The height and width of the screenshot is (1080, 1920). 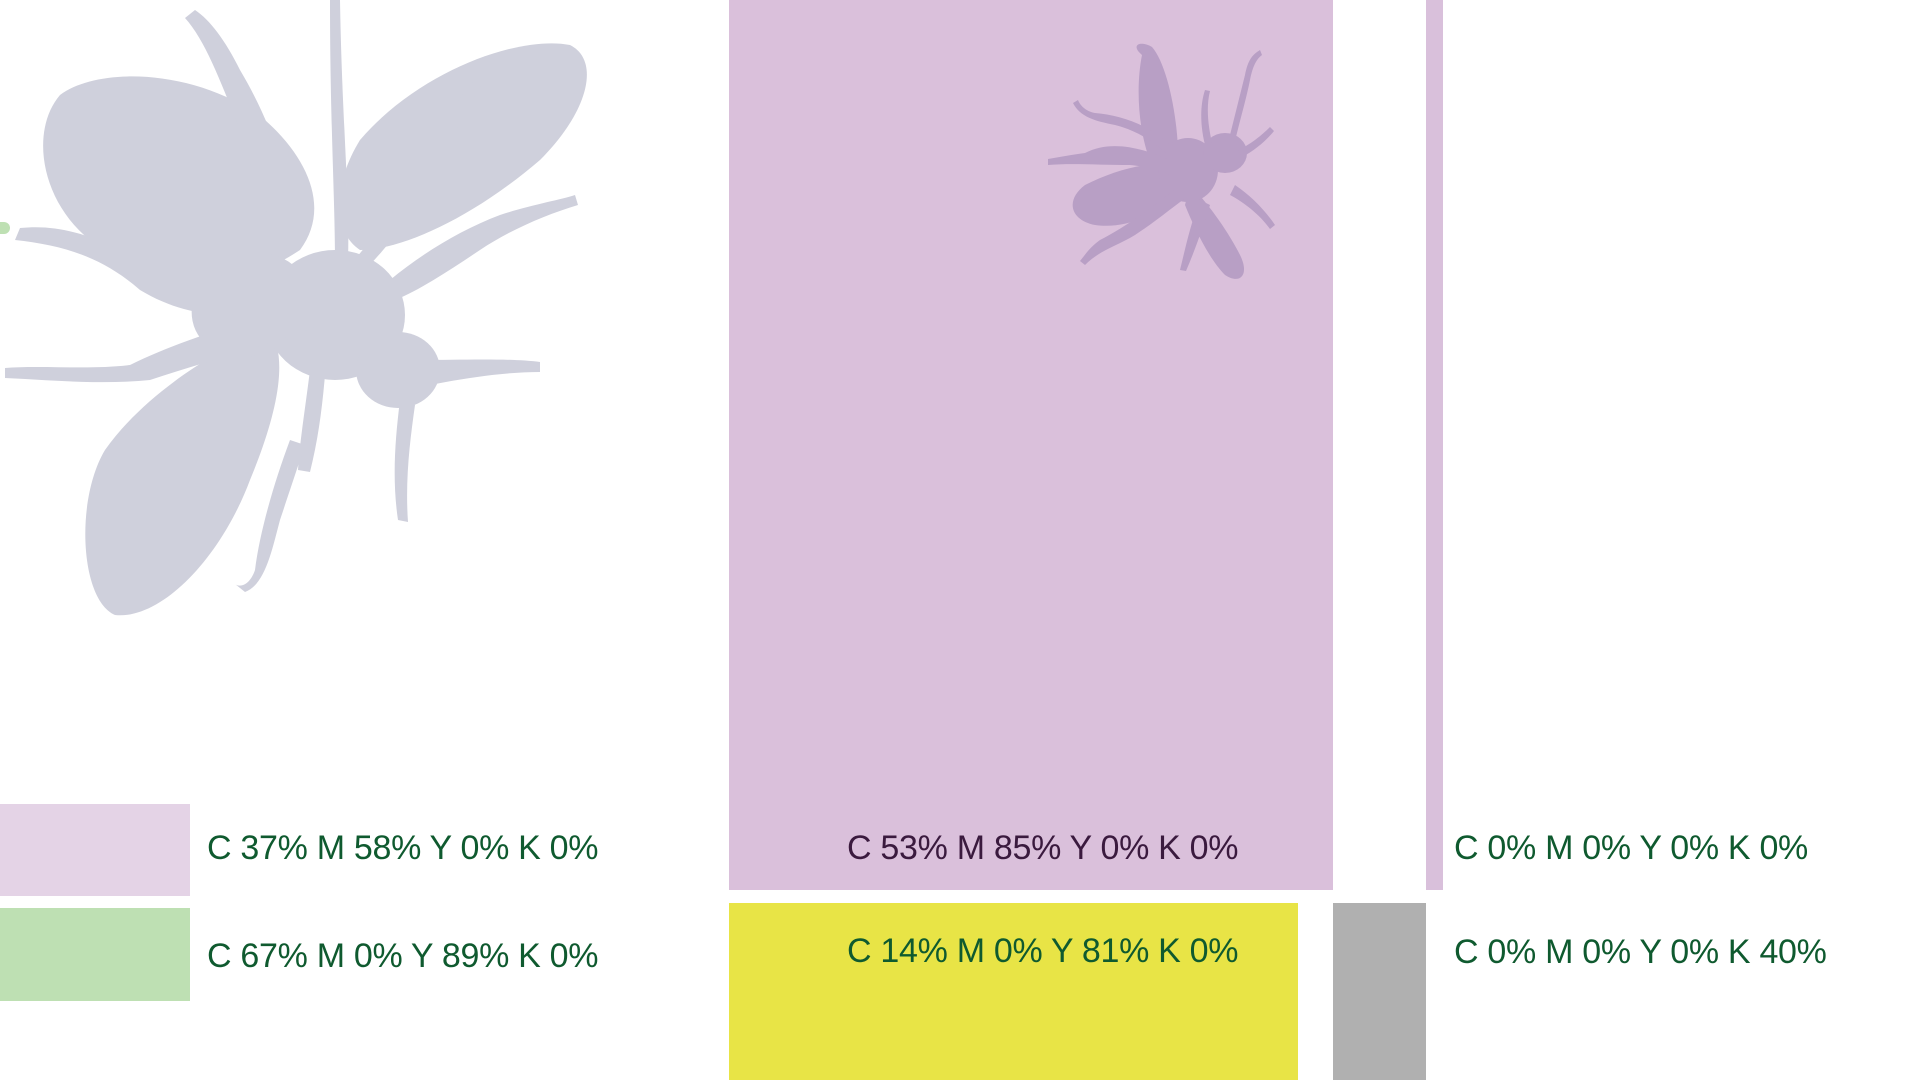 What do you see at coordinates (1434, 445) in the screenshot?
I see `swatch-thin-lilac-bar` at bounding box center [1434, 445].